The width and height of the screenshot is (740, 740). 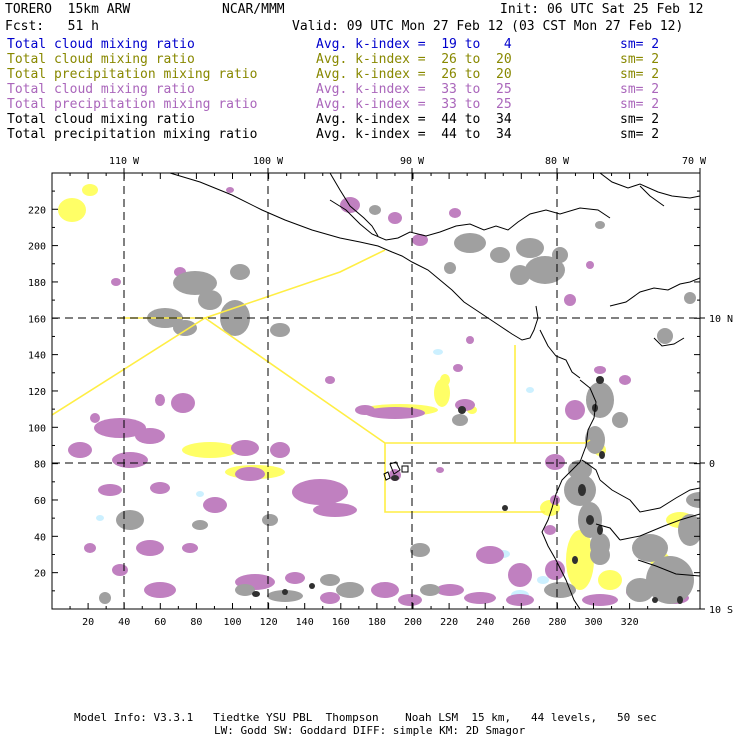 I want to click on latitude-label: 10 N, so click(x=721, y=319).